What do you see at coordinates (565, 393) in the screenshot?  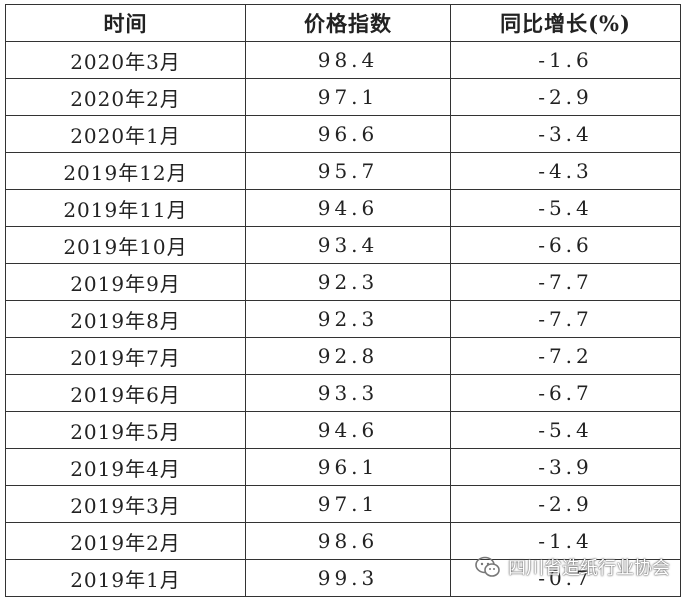 I see `value-cell: -6.7` at bounding box center [565, 393].